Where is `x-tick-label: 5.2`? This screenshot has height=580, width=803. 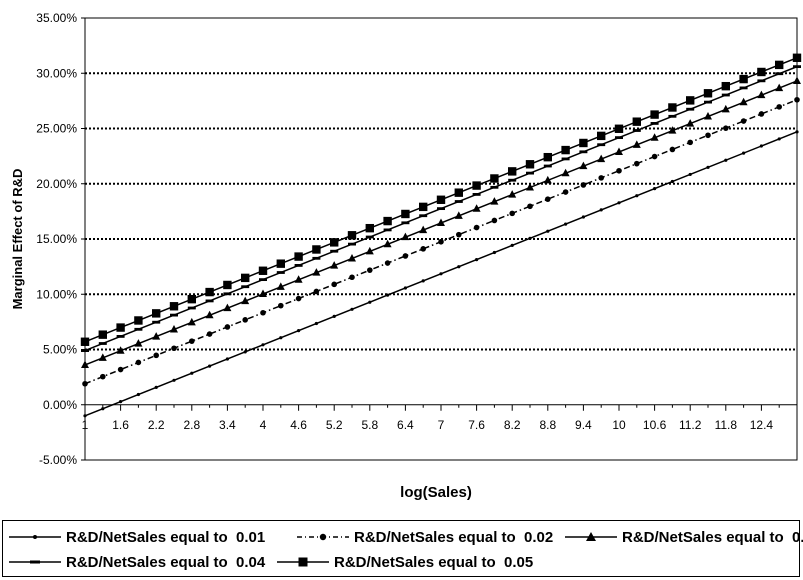
x-tick-label: 5.2 is located at coordinates (334, 425).